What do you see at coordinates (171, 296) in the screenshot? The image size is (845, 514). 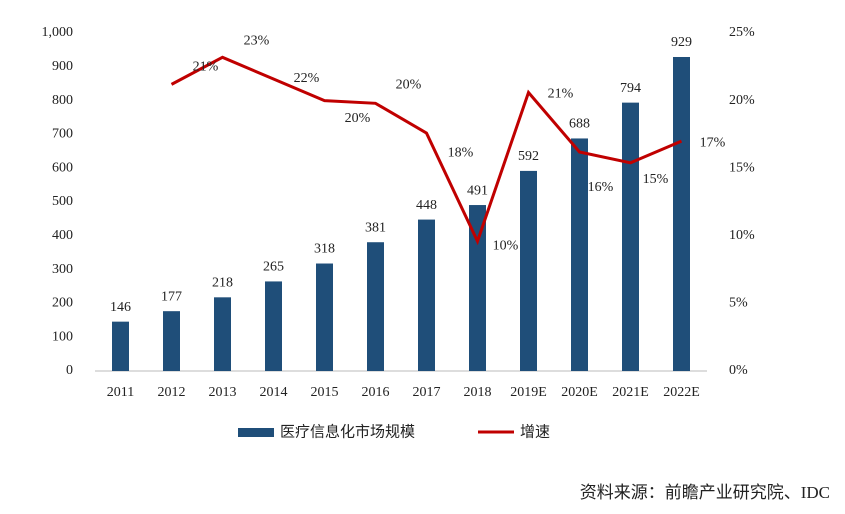 I see `bar-value-label: 177` at bounding box center [171, 296].